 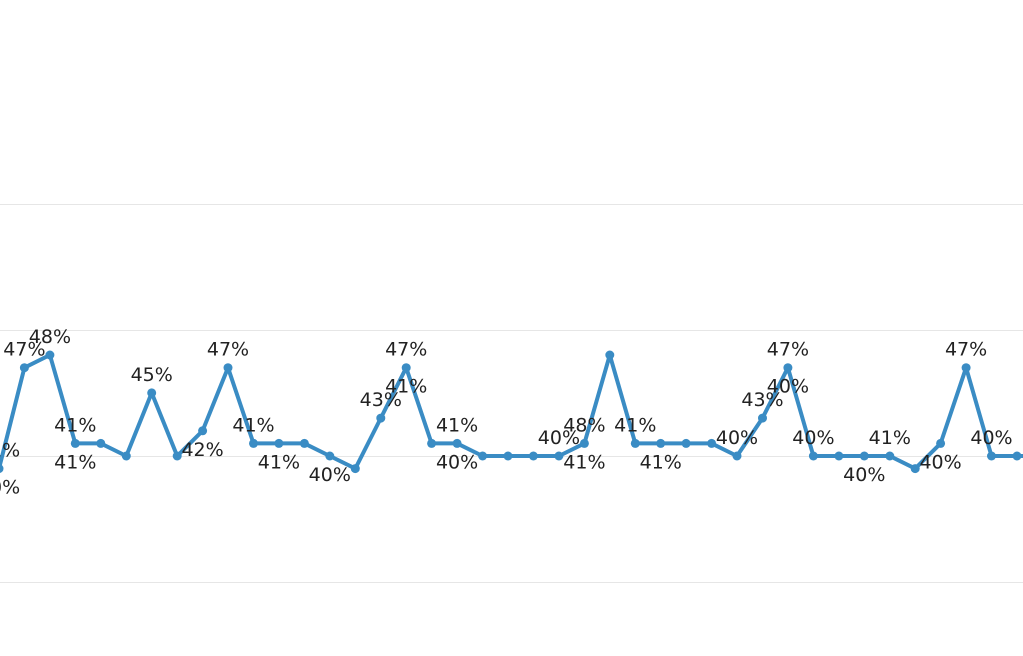 I want to click on data-label: 45%, so click(x=152, y=375).